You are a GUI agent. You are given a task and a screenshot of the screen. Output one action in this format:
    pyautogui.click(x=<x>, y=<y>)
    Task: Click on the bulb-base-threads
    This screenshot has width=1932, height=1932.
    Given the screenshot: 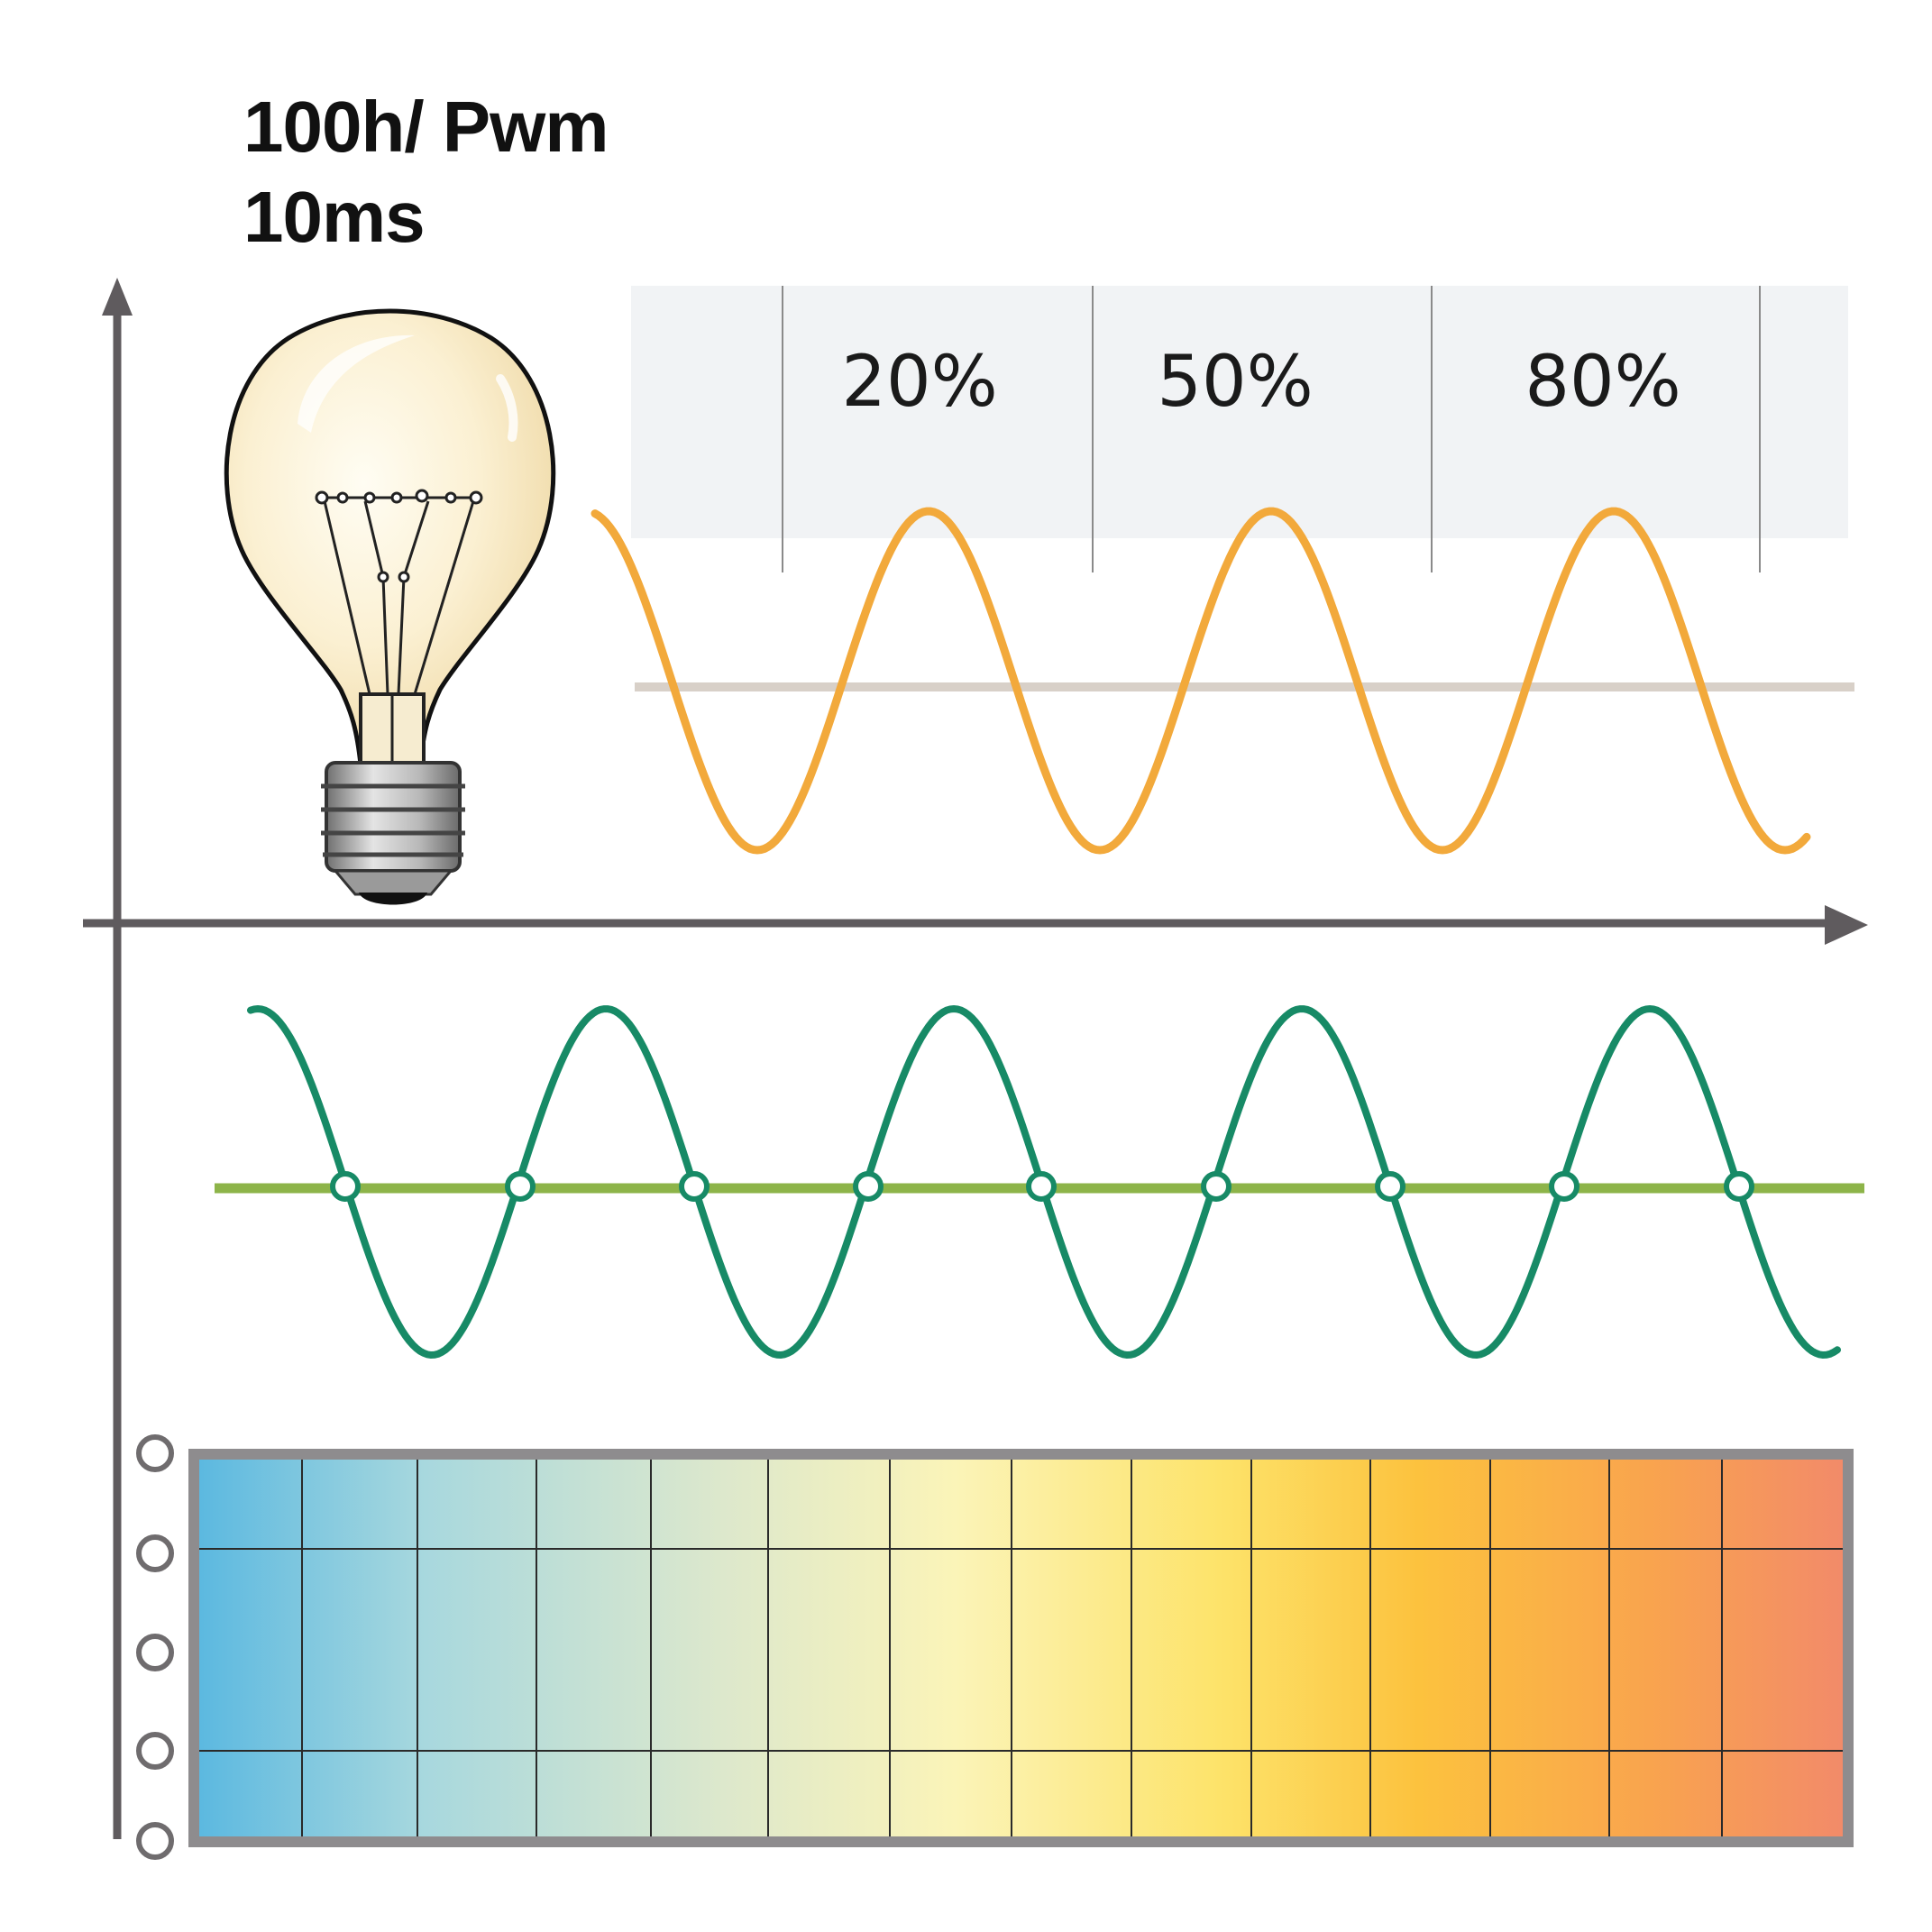 What is the action you would take?
    pyautogui.click(x=393, y=820)
    